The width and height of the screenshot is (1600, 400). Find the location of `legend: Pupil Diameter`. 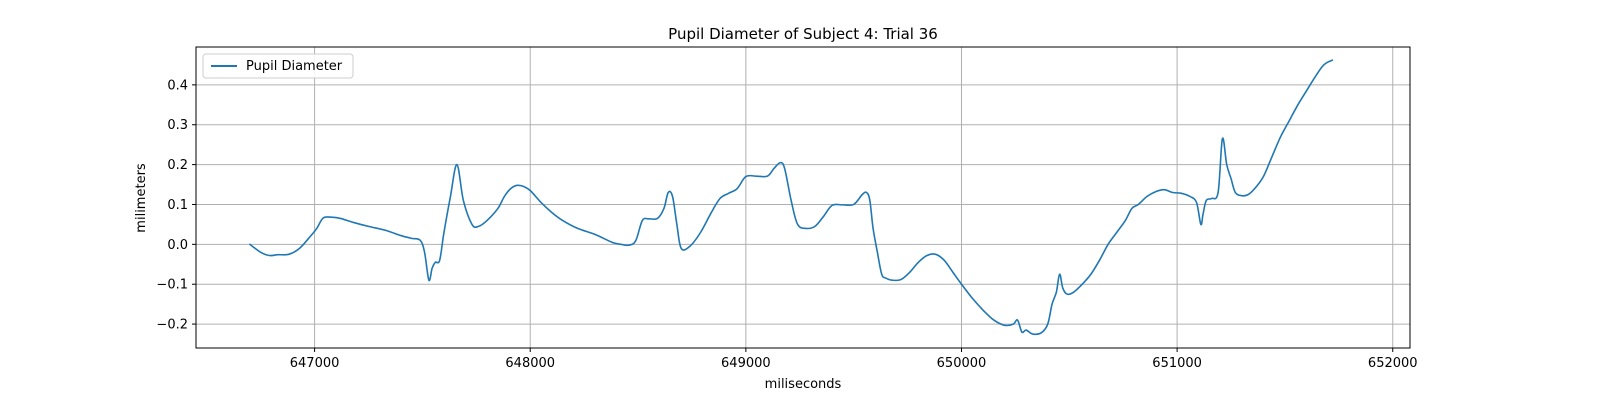

legend: Pupil Diameter is located at coordinates (278, 66).